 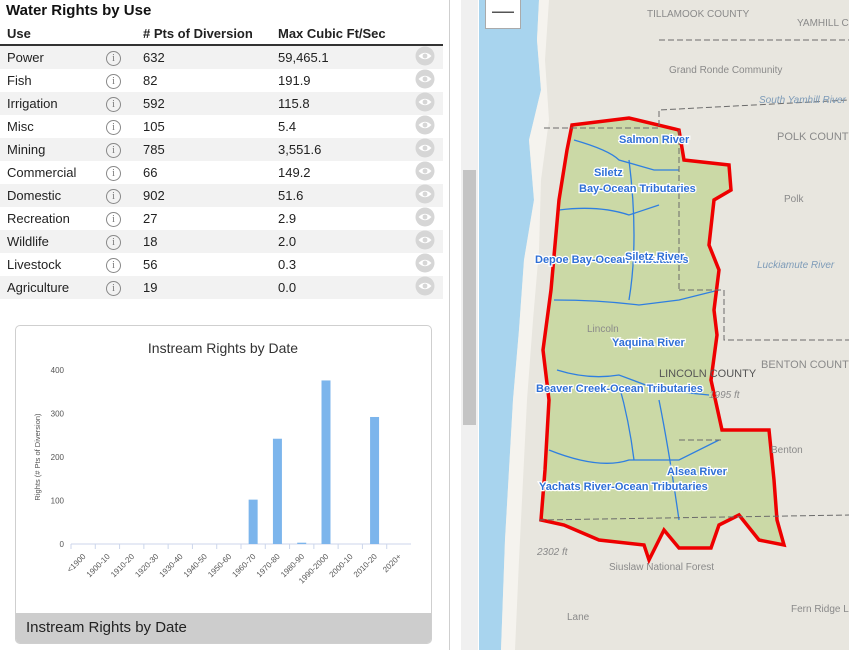 I want to click on column-header-use: Use, so click(x=49, y=34).